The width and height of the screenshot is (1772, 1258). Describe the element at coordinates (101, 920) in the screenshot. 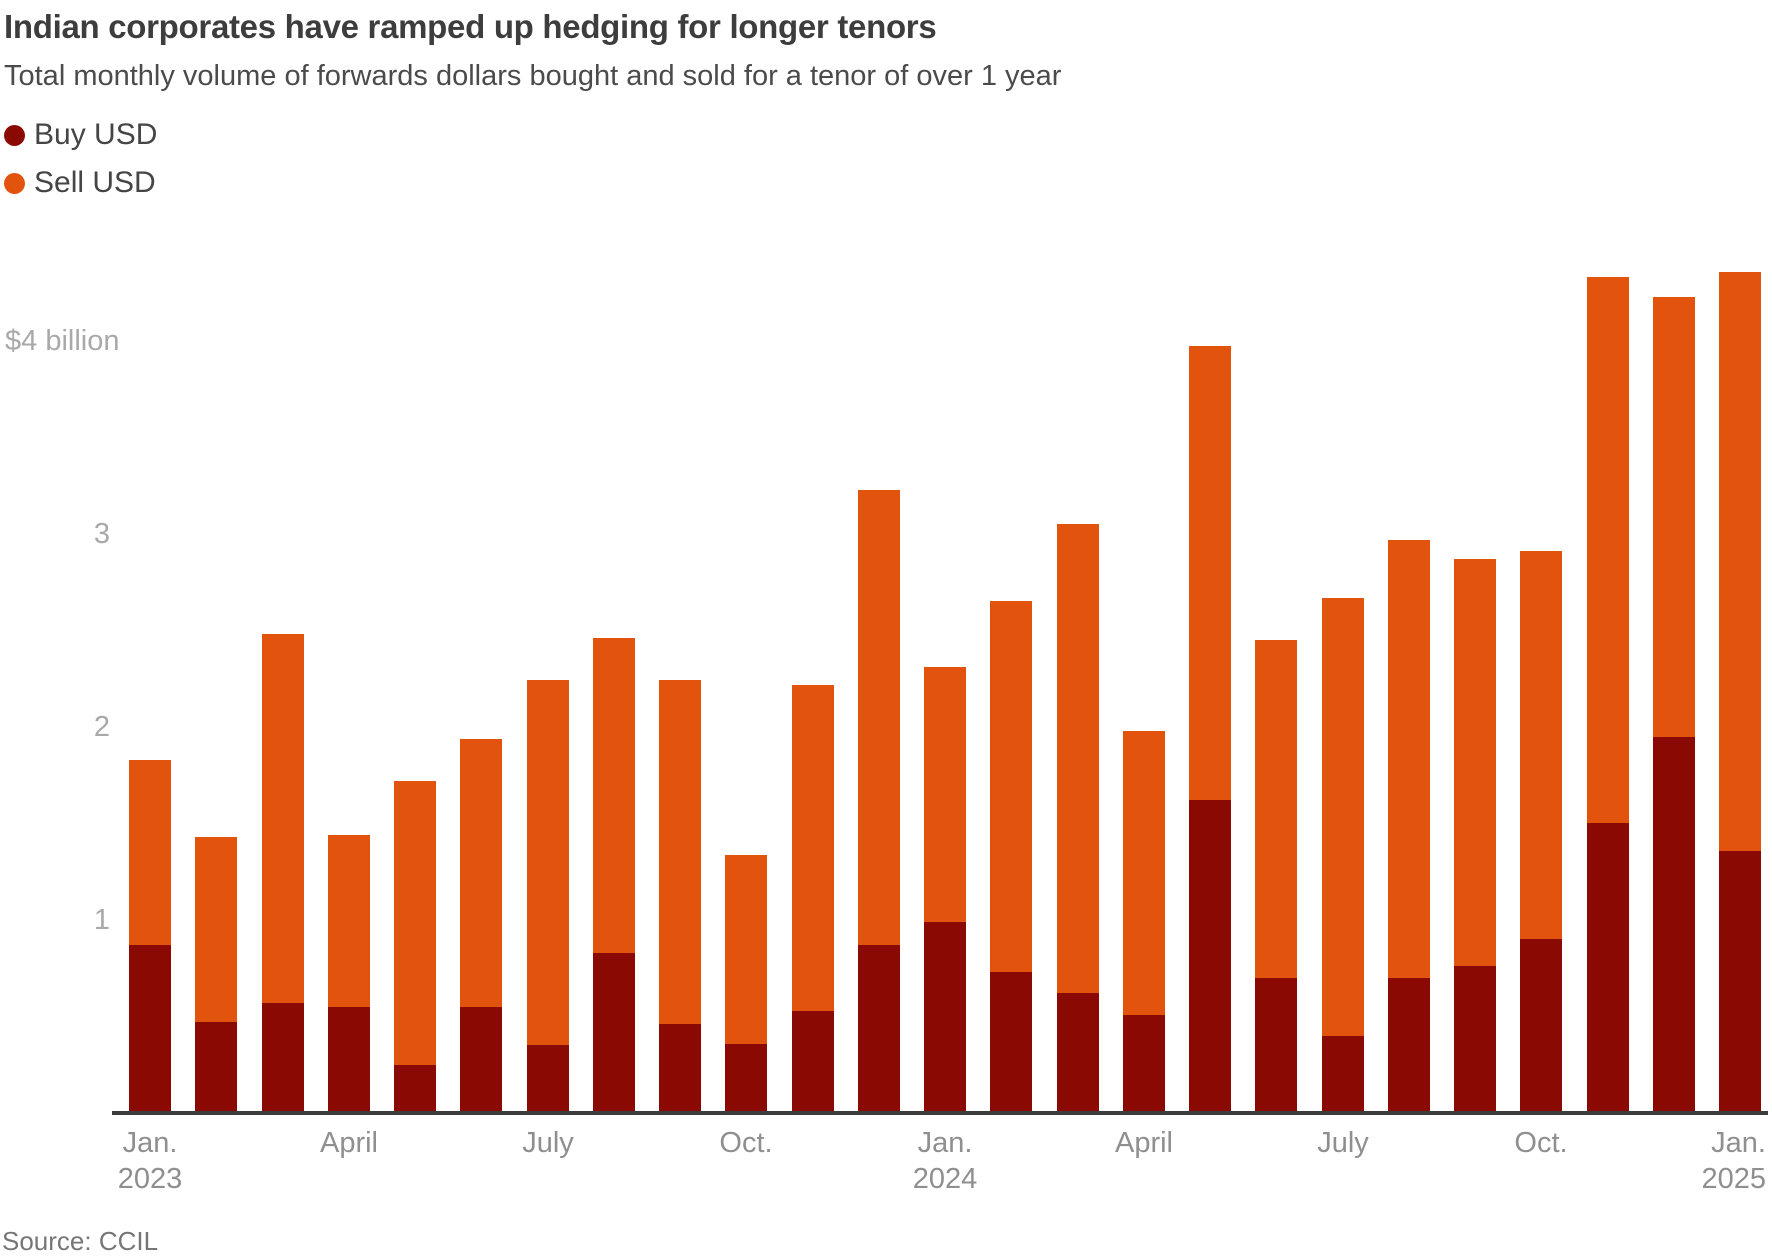

I see `y-axis-tick-label: 1` at that location.